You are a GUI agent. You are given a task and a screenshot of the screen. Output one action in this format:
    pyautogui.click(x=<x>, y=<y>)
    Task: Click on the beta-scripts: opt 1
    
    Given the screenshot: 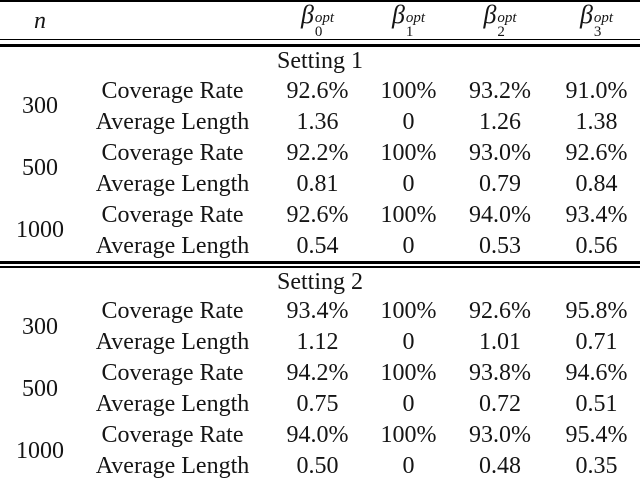 What is the action you would take?
    pyautogui.click(x=415, y=24)
    